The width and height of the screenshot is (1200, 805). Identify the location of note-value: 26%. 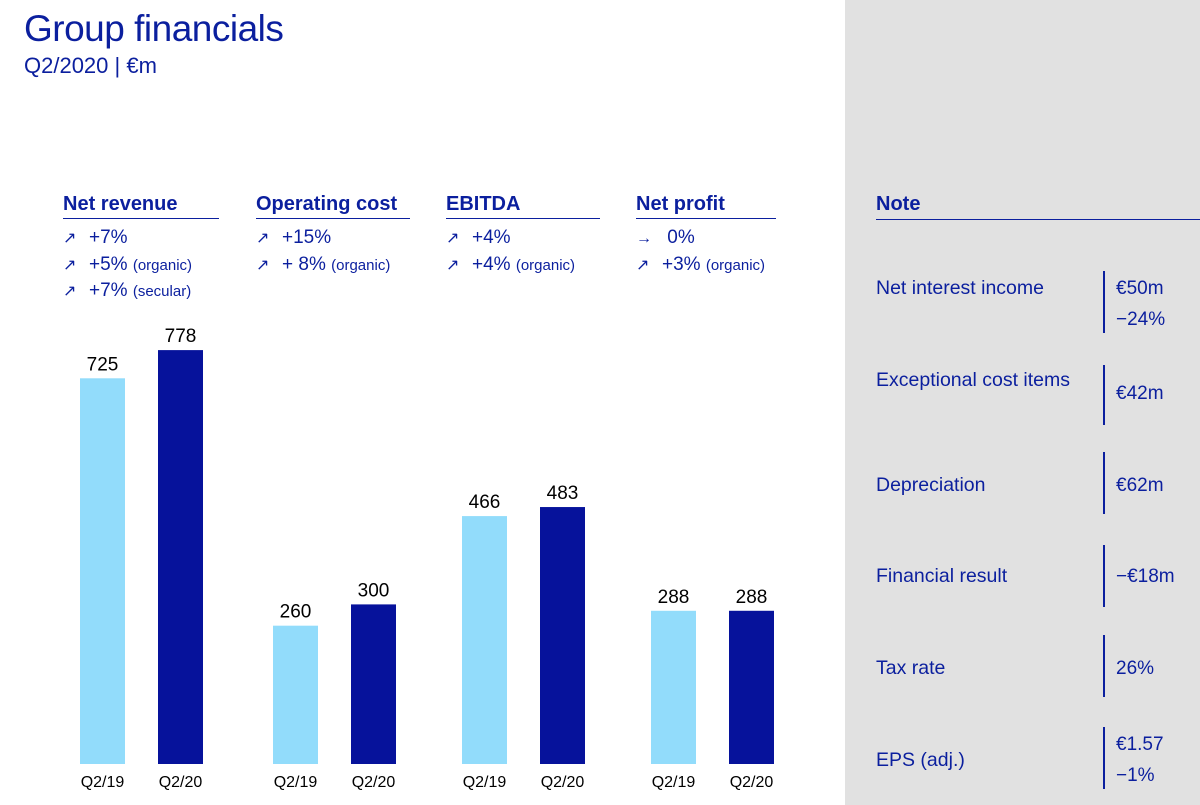
(1135, 668).